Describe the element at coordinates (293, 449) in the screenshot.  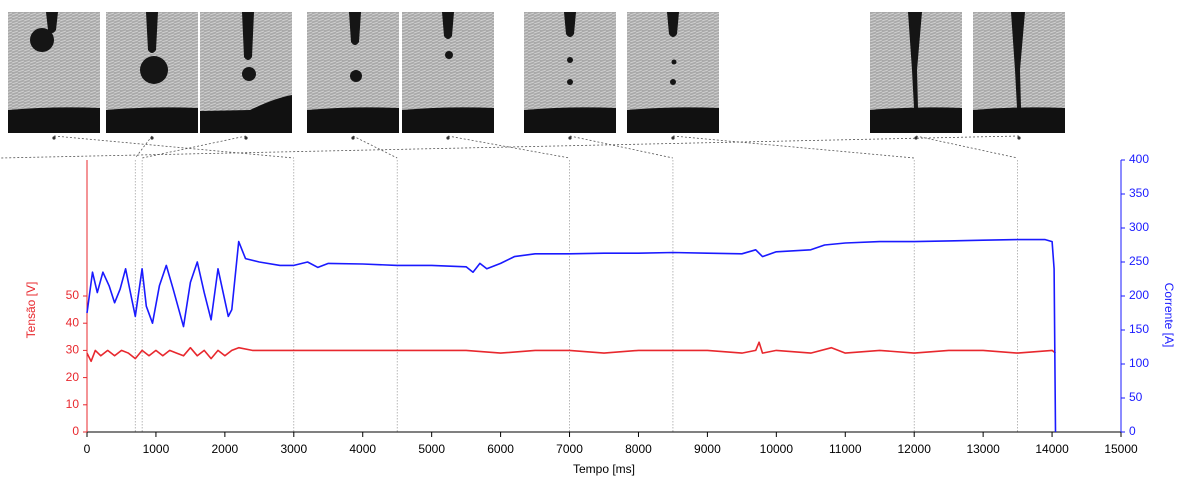
I see `x-tick-label: 3000` at that location.